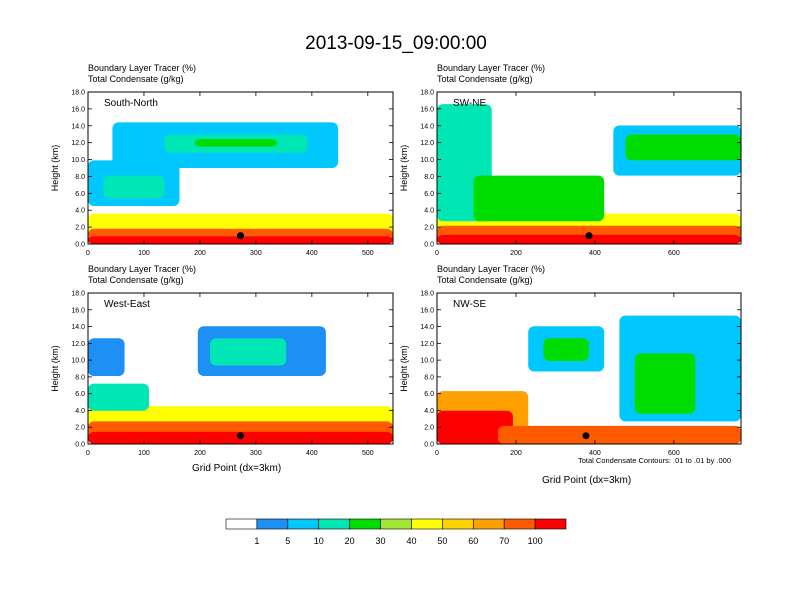  Describe the element at coordinates (411, 541) in the screenshot. I see `colorbar-label: 40` at that location.